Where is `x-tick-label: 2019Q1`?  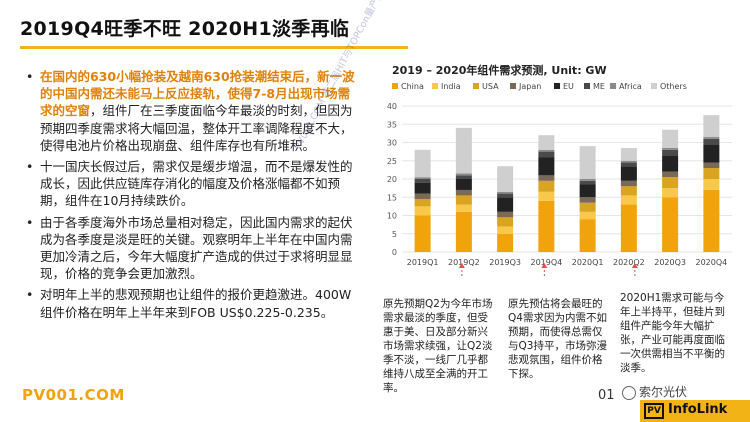 x-tick-label: 2019Q1 is located at coordinates (423, 262).